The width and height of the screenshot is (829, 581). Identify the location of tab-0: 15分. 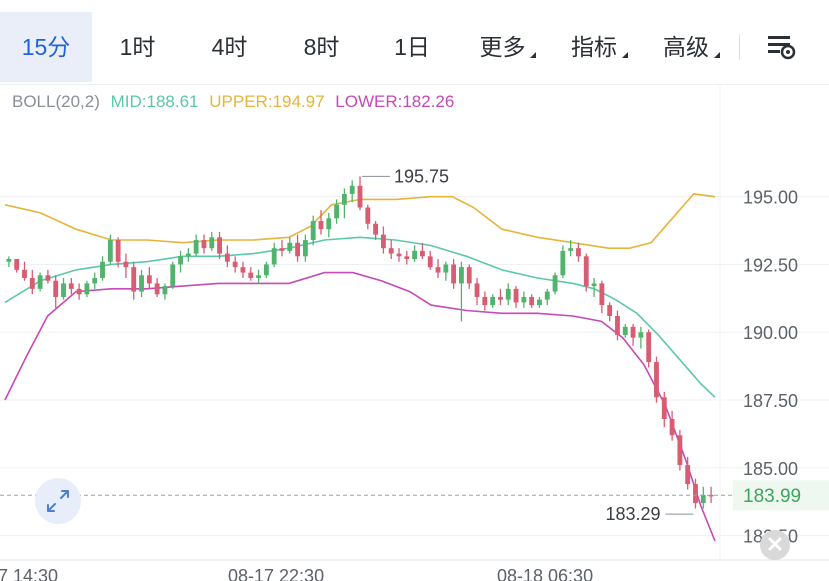
(46, 47).